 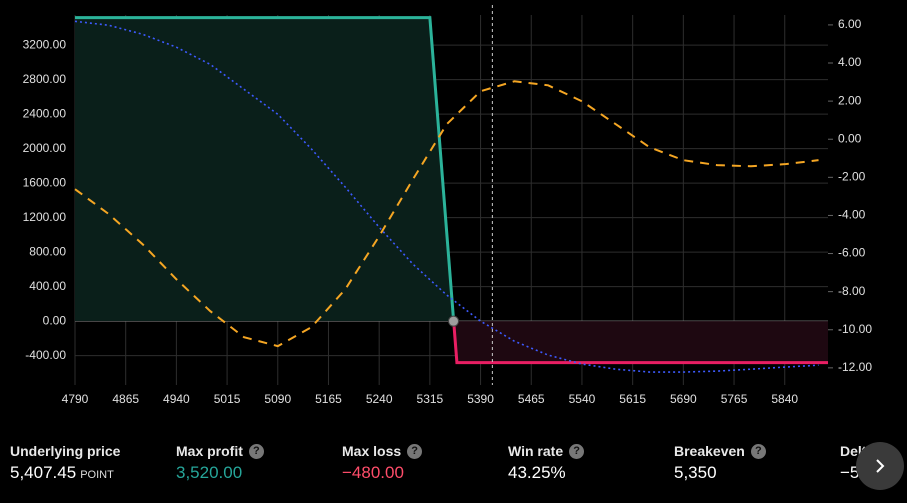 I want to click on stat-label: Max loss?, so click(x=382, y=451).